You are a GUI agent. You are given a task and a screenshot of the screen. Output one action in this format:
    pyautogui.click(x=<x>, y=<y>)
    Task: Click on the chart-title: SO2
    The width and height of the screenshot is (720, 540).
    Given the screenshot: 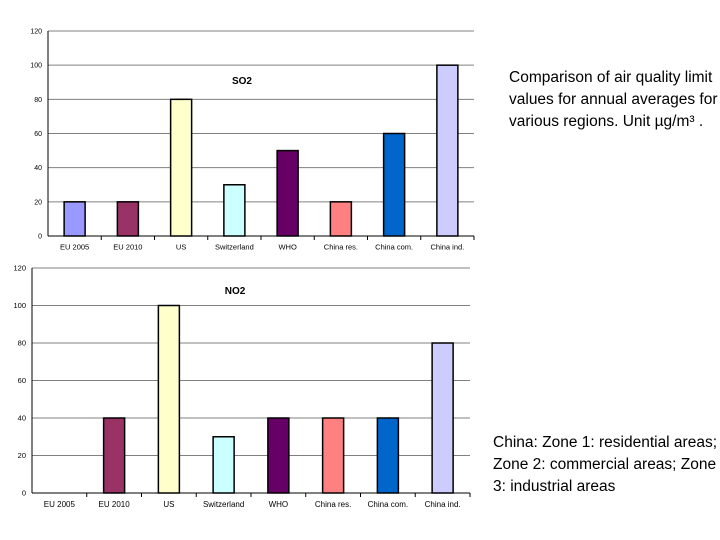 What is the action you would take?
    pyautogui.click(x=242, y=81)
    